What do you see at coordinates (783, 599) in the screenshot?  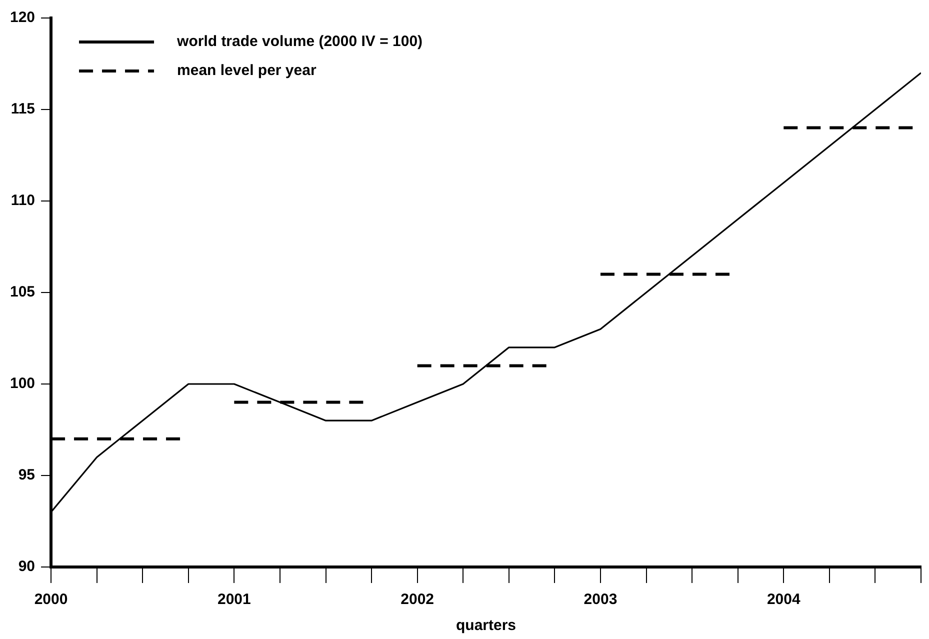 I see `x-tick-label: 2004` at bounding box center [783, 599].